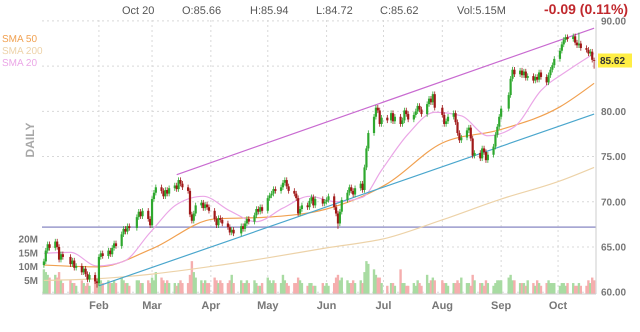 This screenshot has height=332, width=640. Describe the element at coordinates (20, 63) in the screenshot. I see `text: SMA 20` at that location.